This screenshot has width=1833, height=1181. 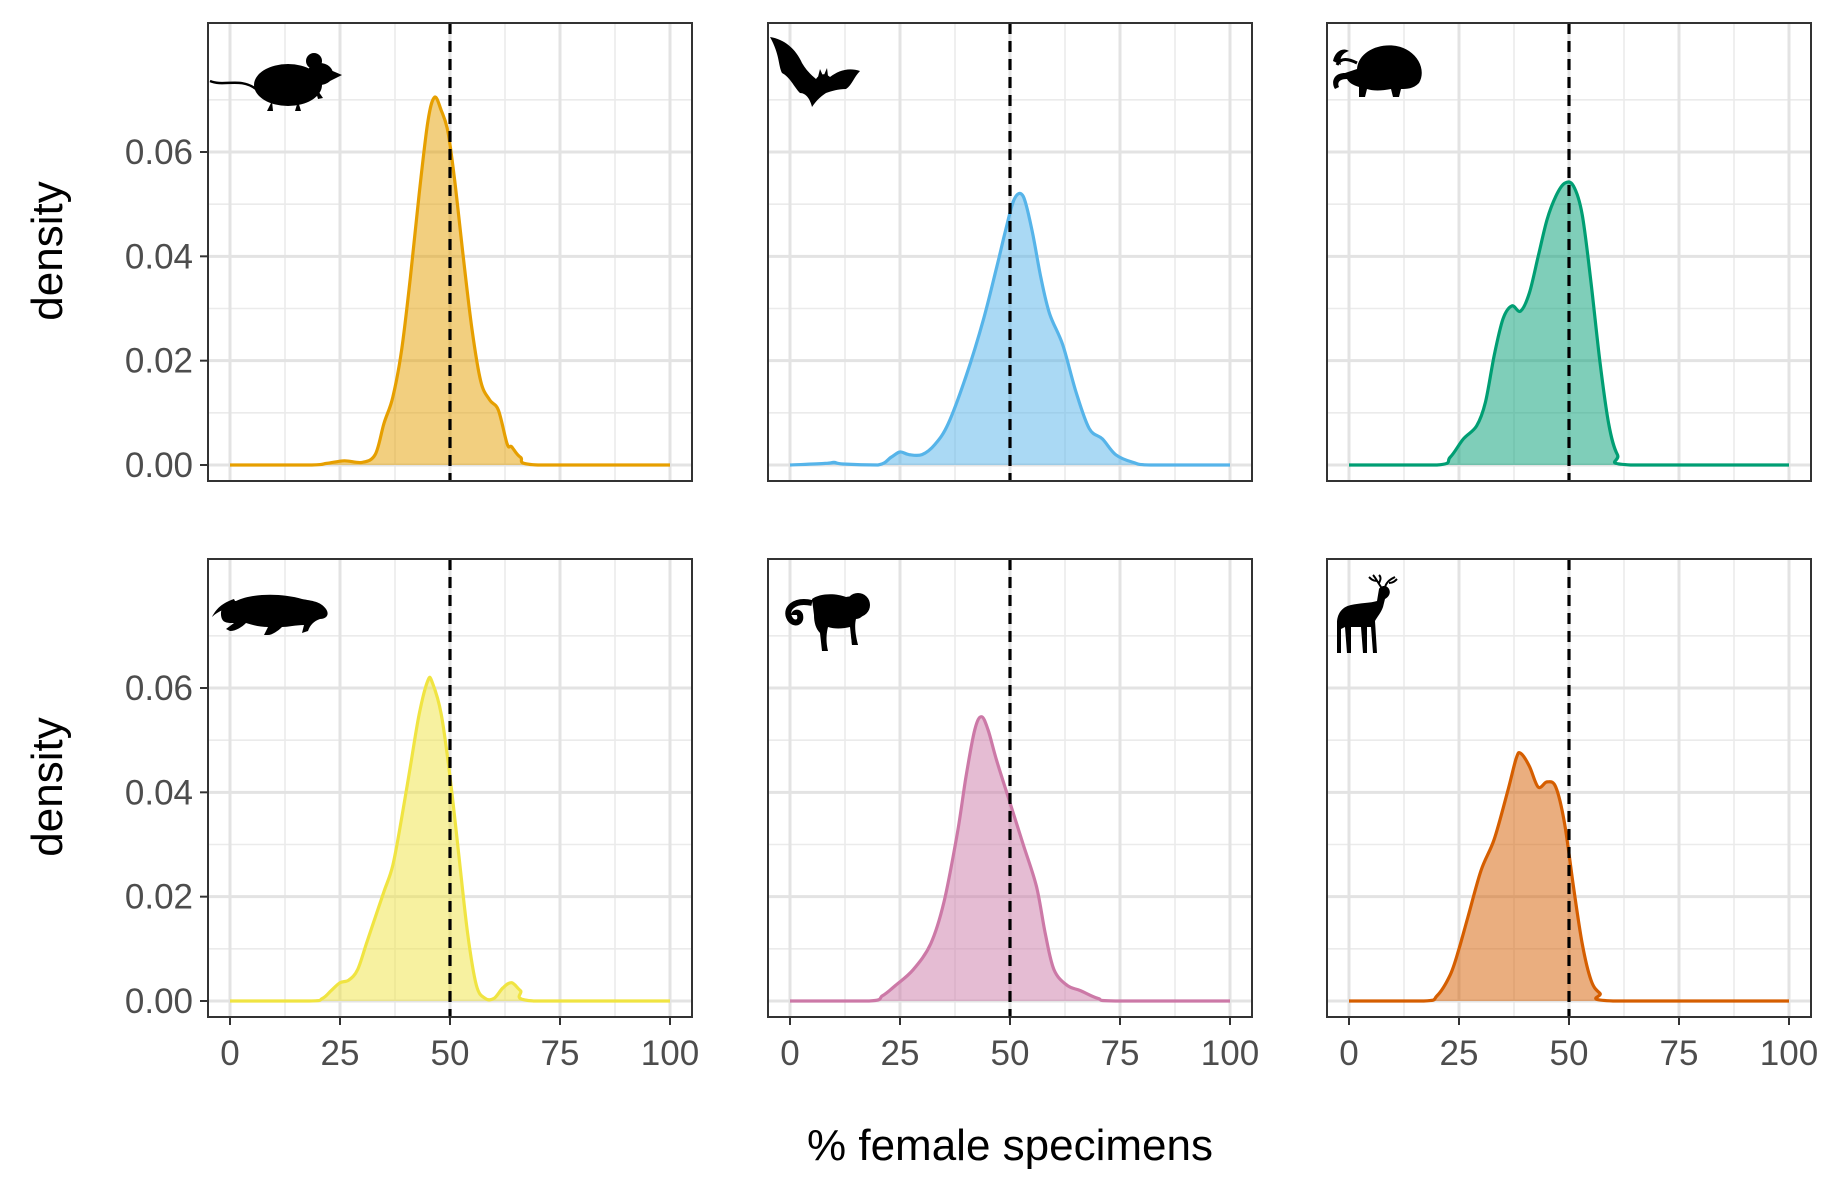 What do you see at coordinates (1010, 1145) in the screenshot?
I see `x-axis-title: % female specimens` at bounding box center [1010, 1145].